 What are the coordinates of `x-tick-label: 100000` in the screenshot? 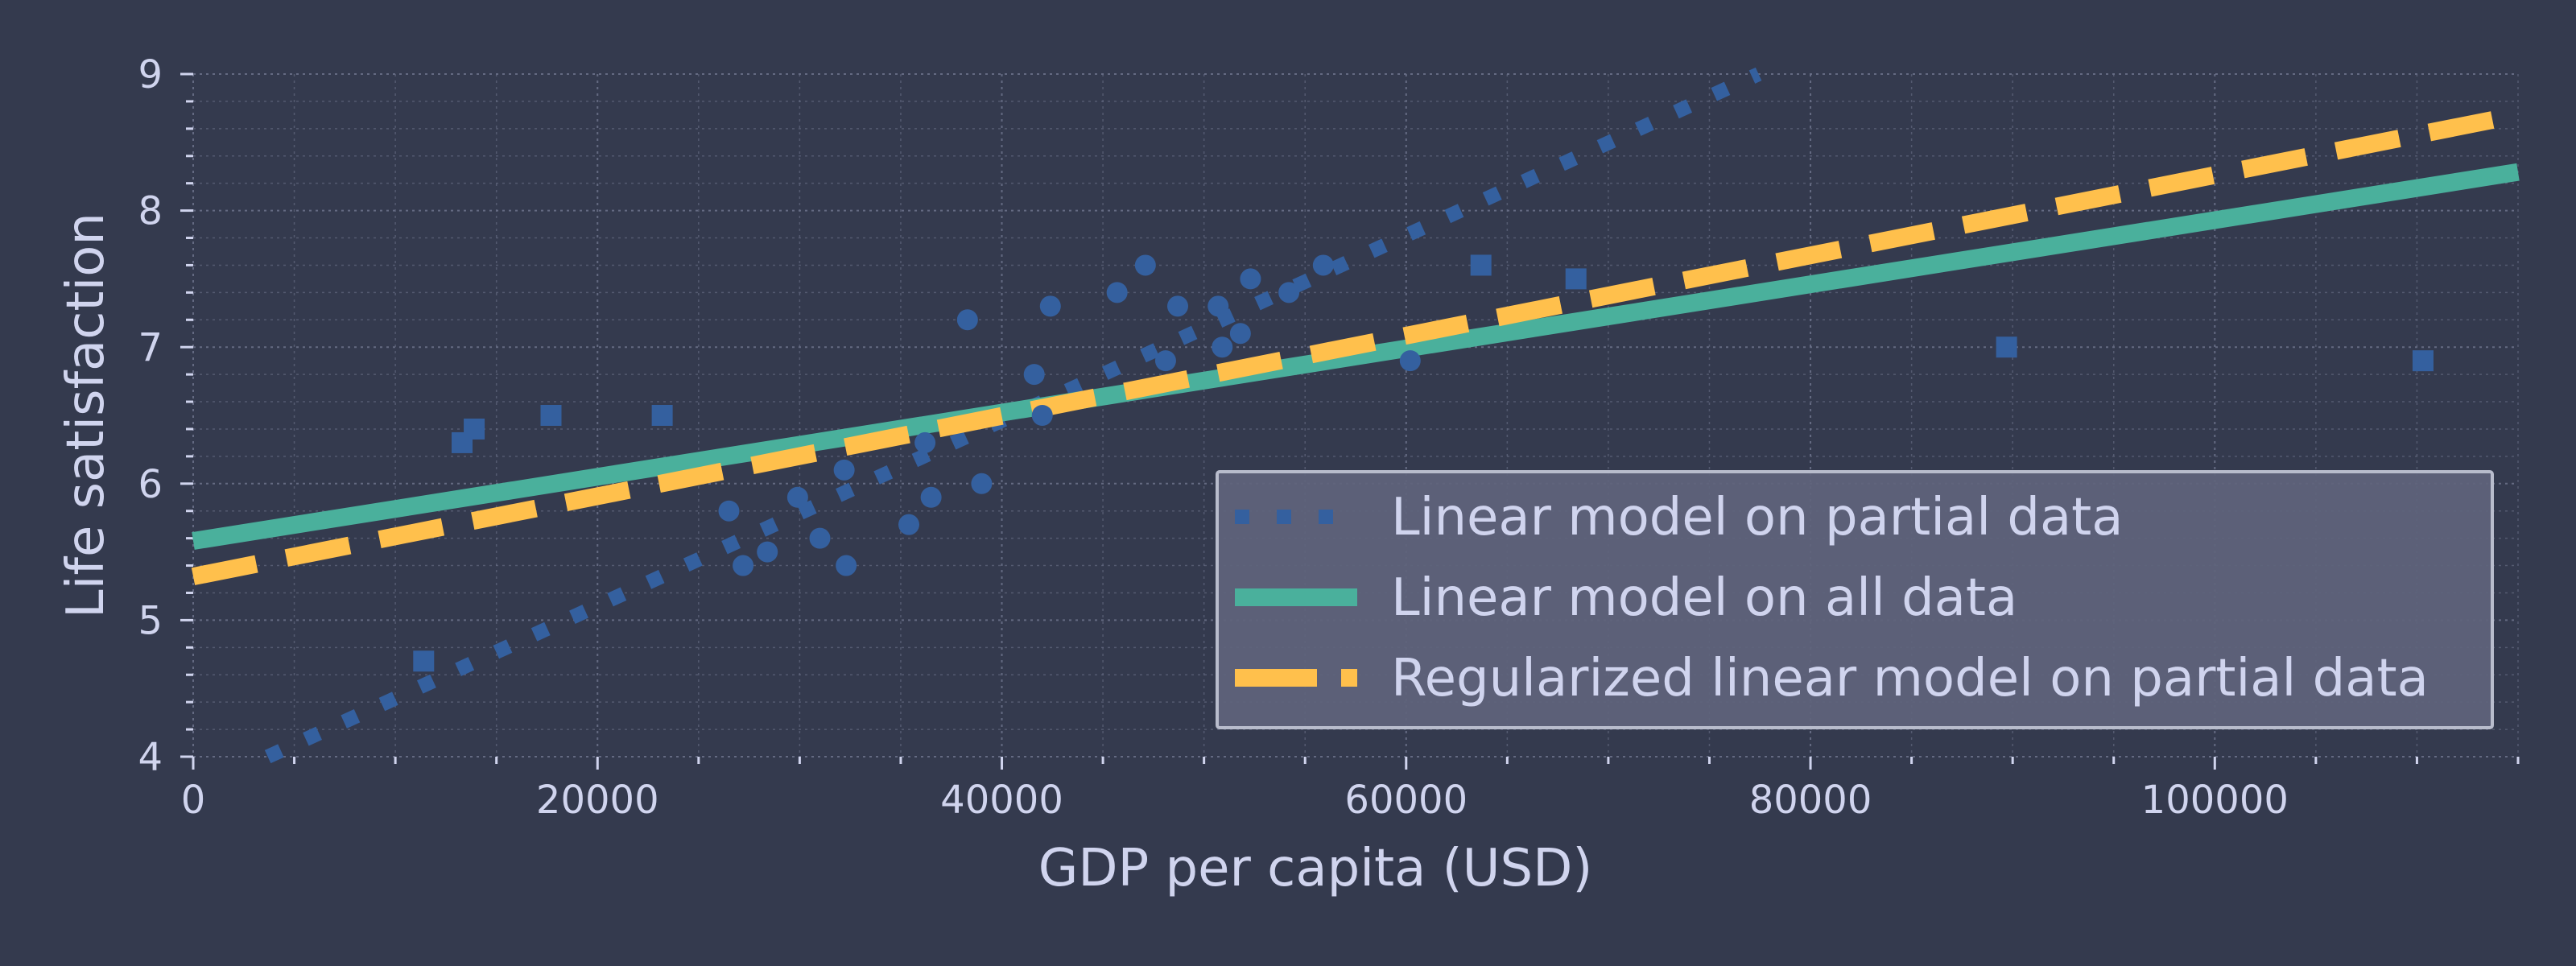 It's located at (2215, 800).